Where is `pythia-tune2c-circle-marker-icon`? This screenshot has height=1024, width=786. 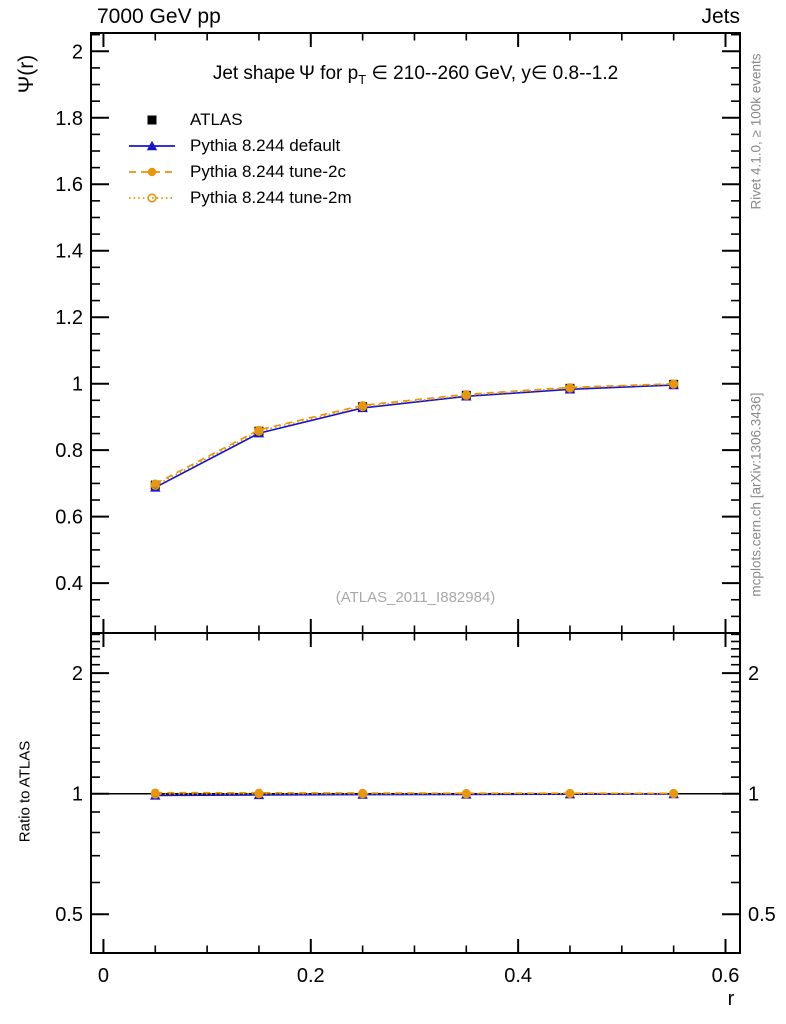
pythia-tune2c-circle-marker-icon is located at coordinates (152, 172).